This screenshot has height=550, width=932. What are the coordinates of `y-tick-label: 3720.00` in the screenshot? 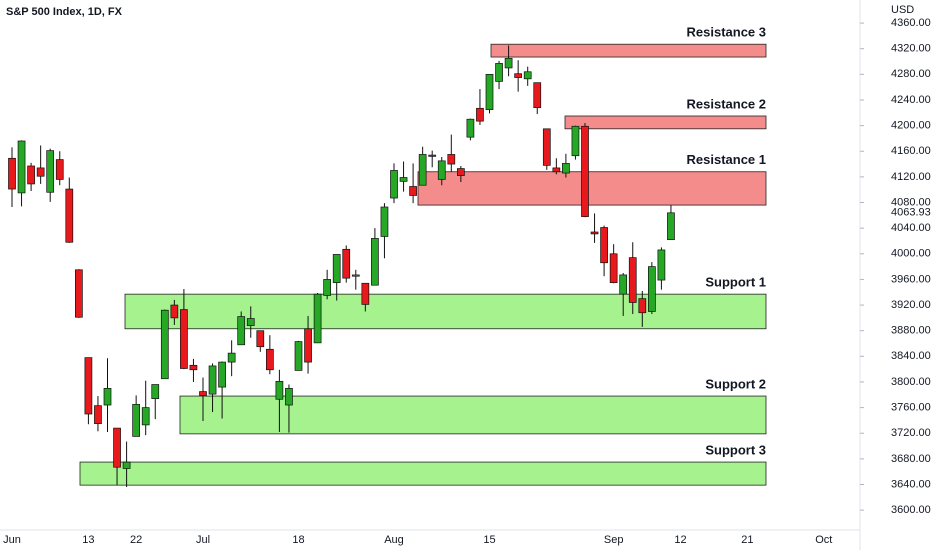 It's located at (911, 433).